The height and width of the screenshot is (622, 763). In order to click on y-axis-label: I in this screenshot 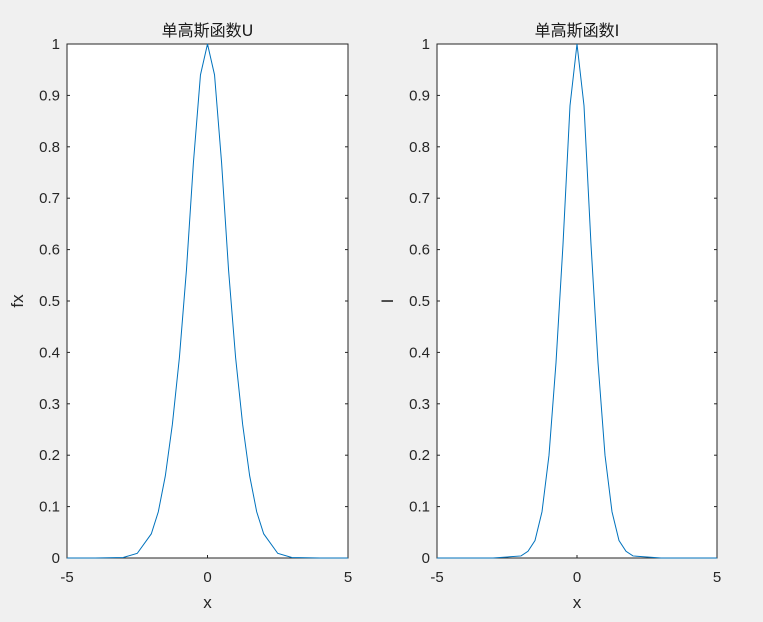, I will do `click(387, 301)`.